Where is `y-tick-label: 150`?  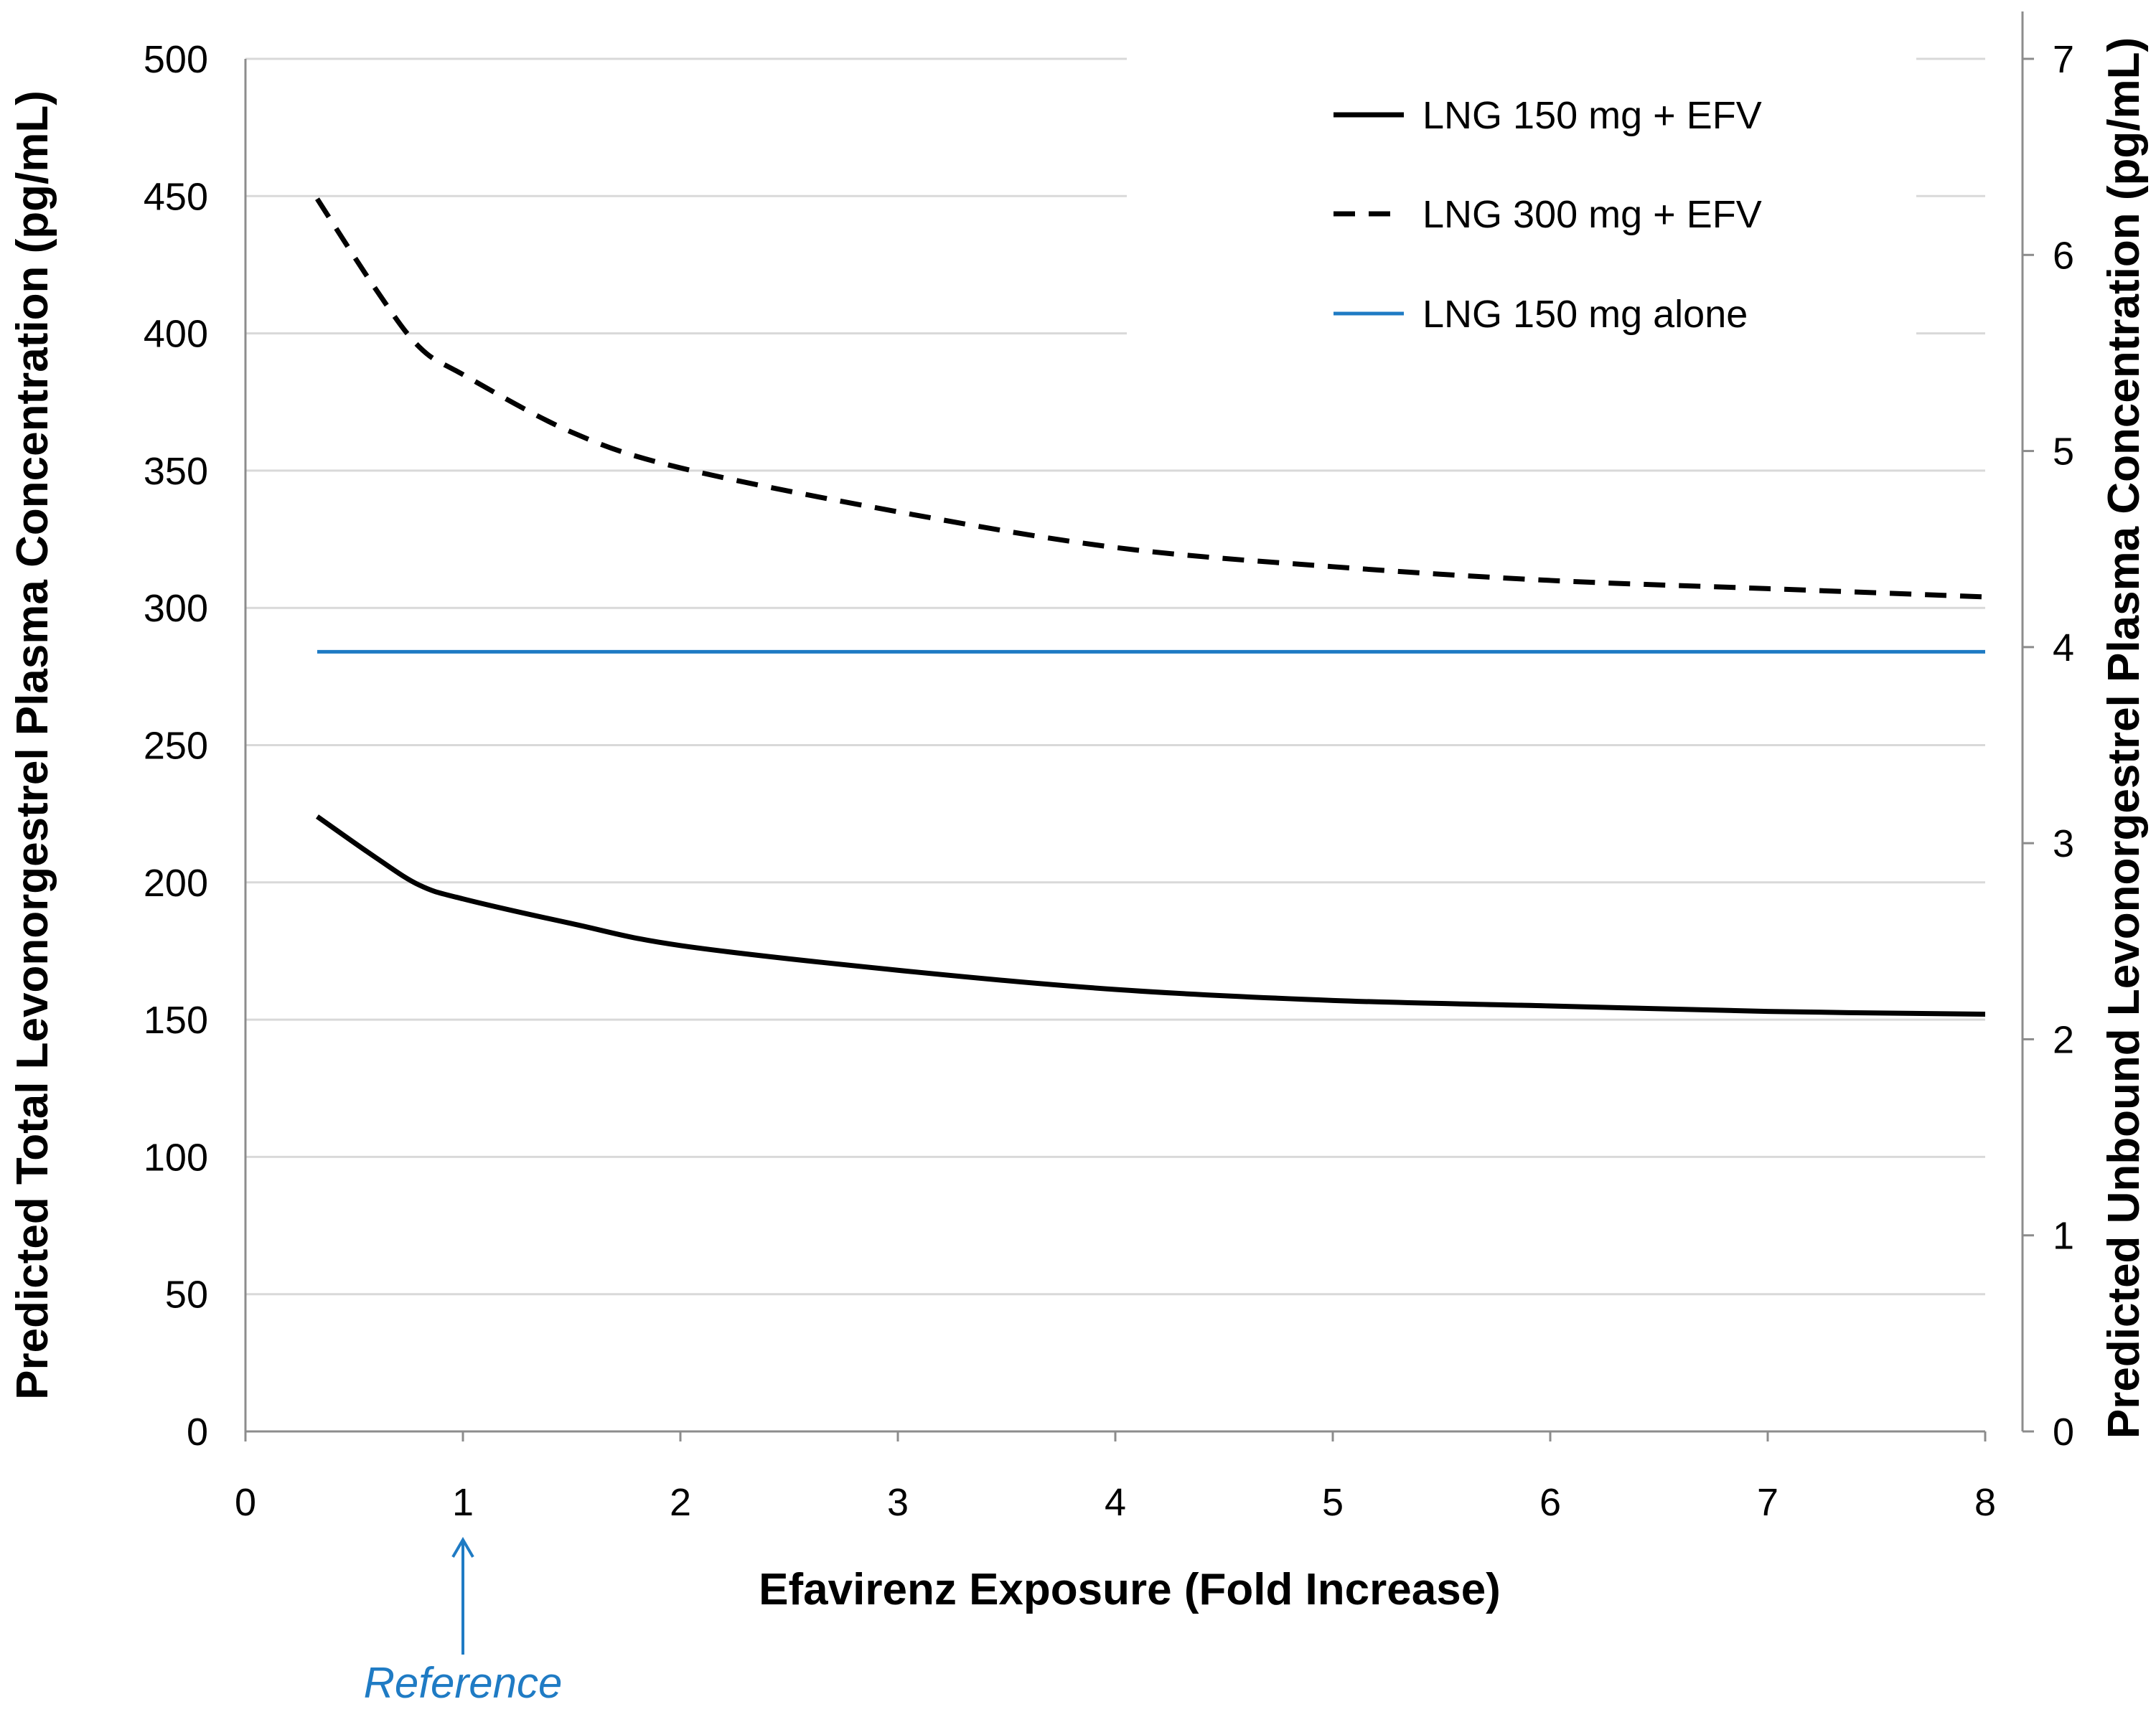 y-tick-label: 150 is located at coordinates (176, 1020).